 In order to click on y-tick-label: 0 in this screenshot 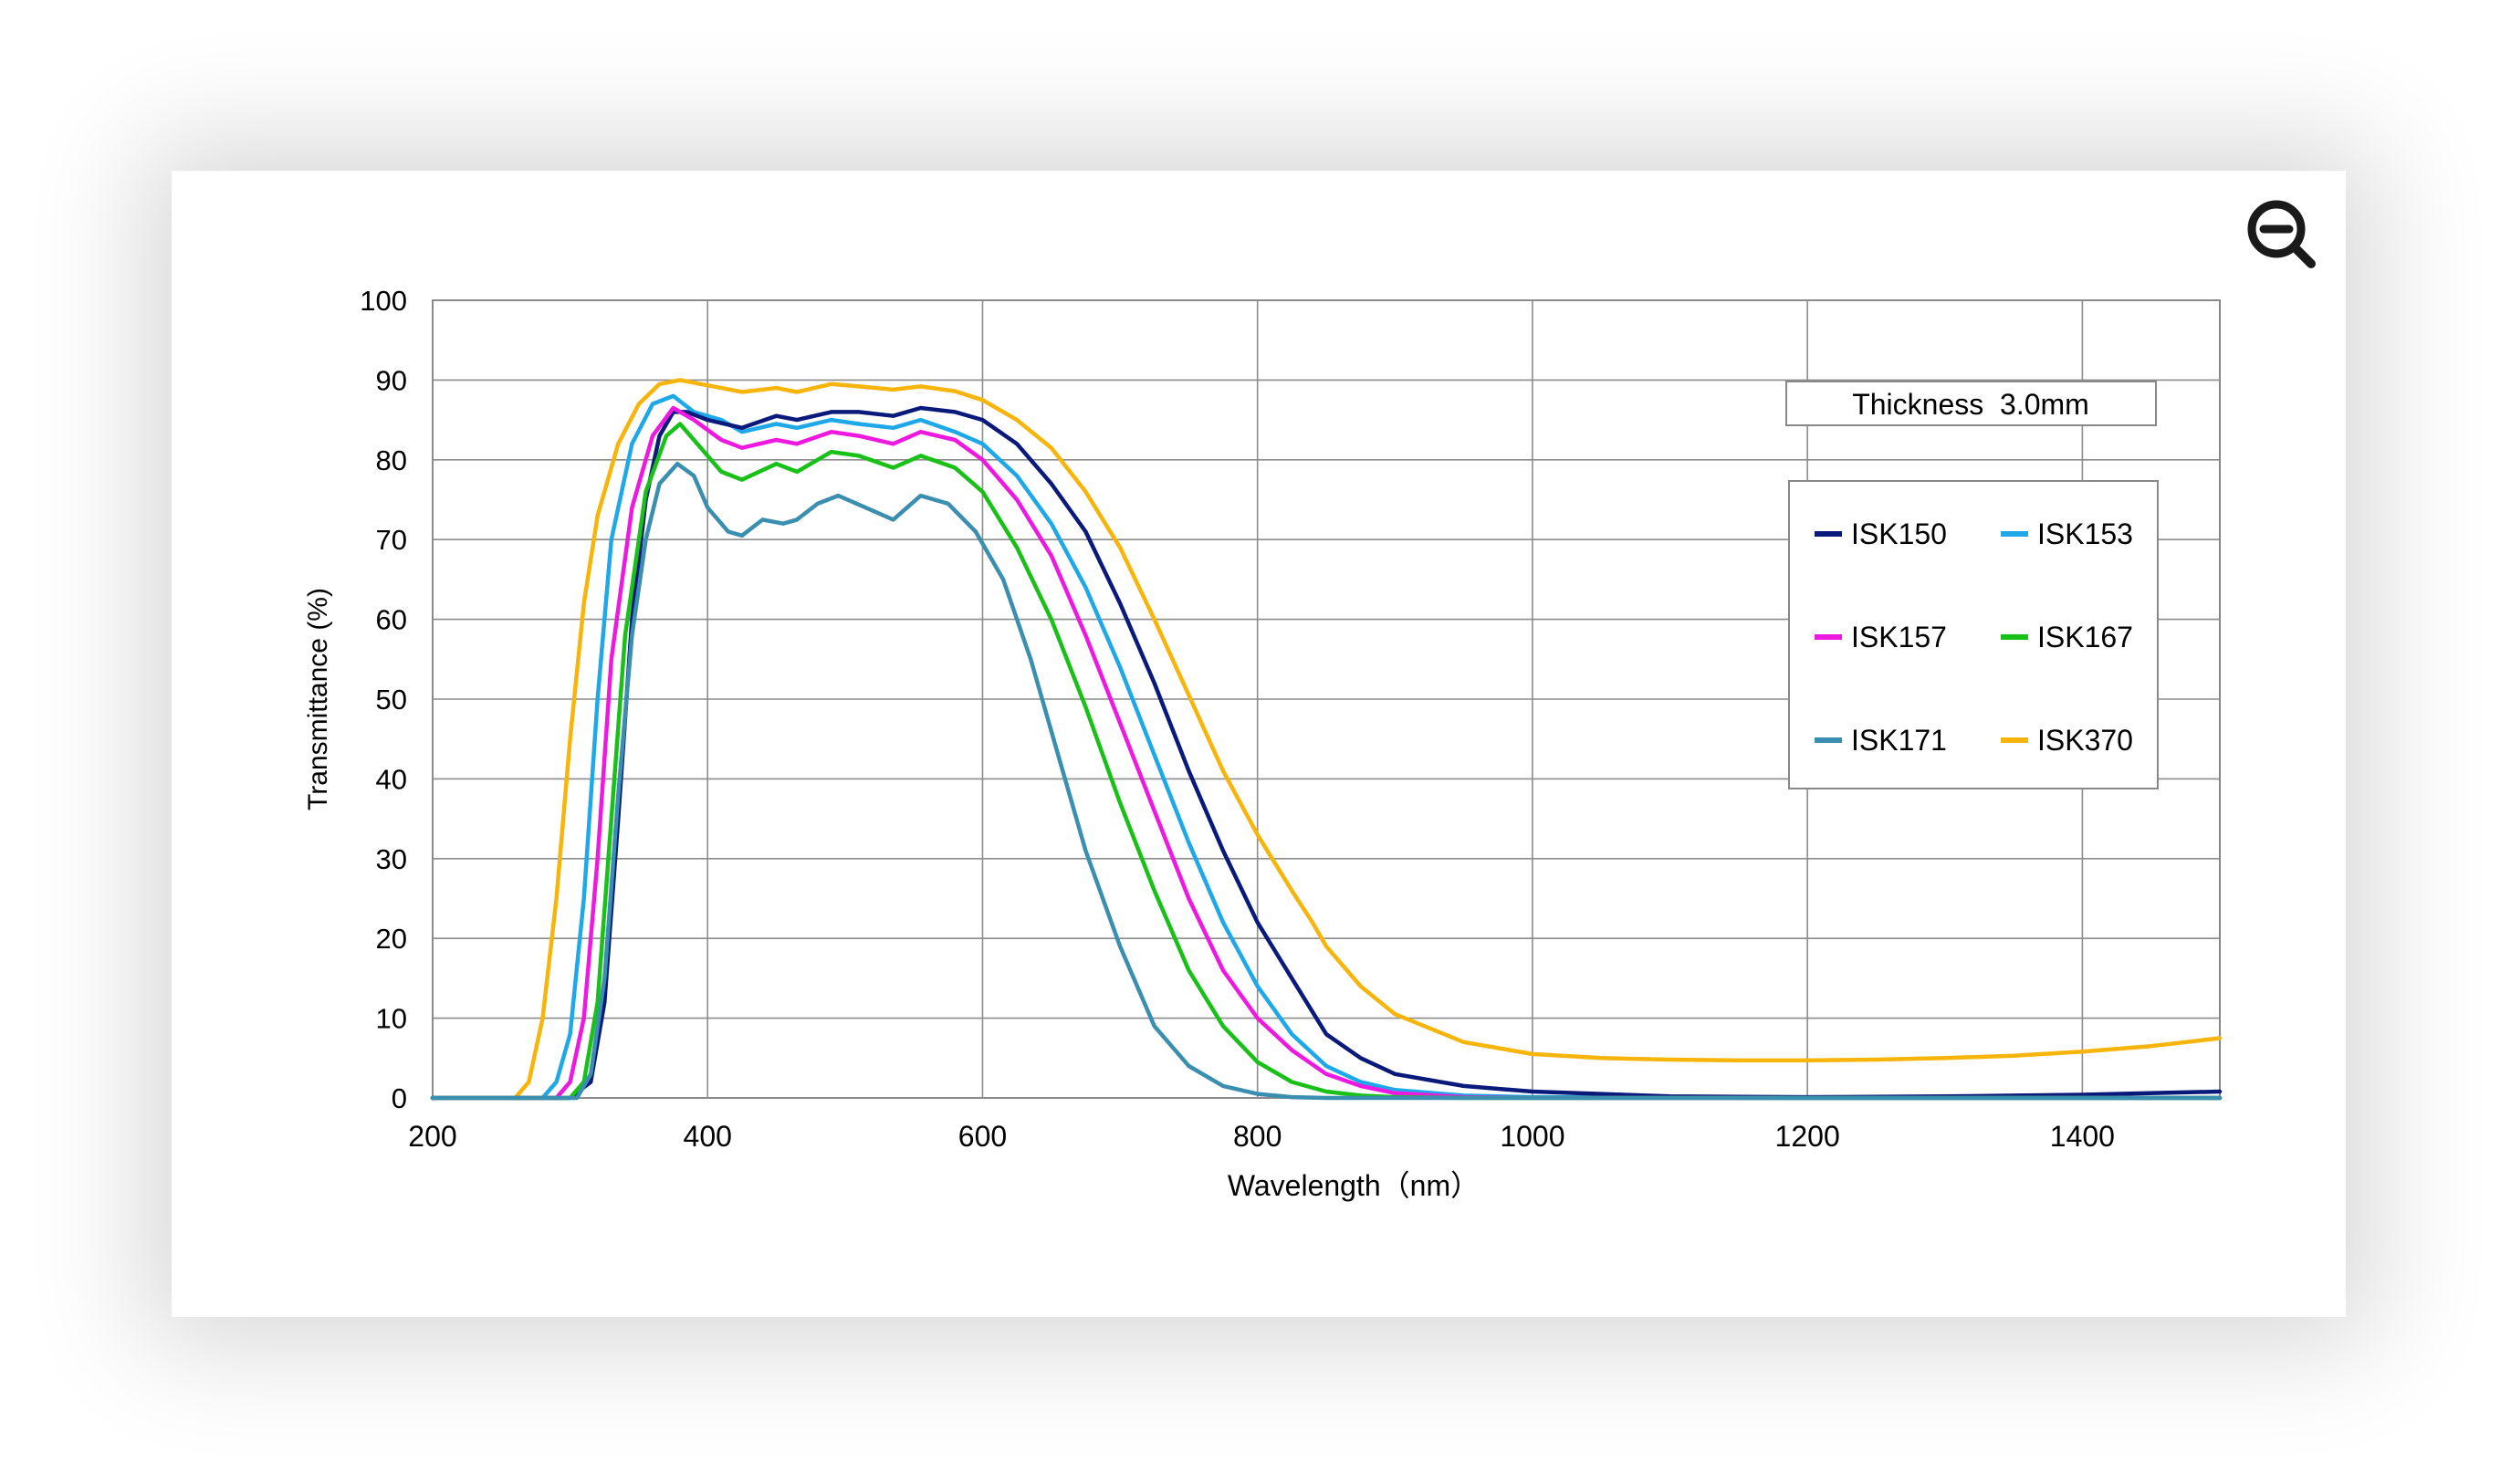, I will do `click(400, 1098)`.